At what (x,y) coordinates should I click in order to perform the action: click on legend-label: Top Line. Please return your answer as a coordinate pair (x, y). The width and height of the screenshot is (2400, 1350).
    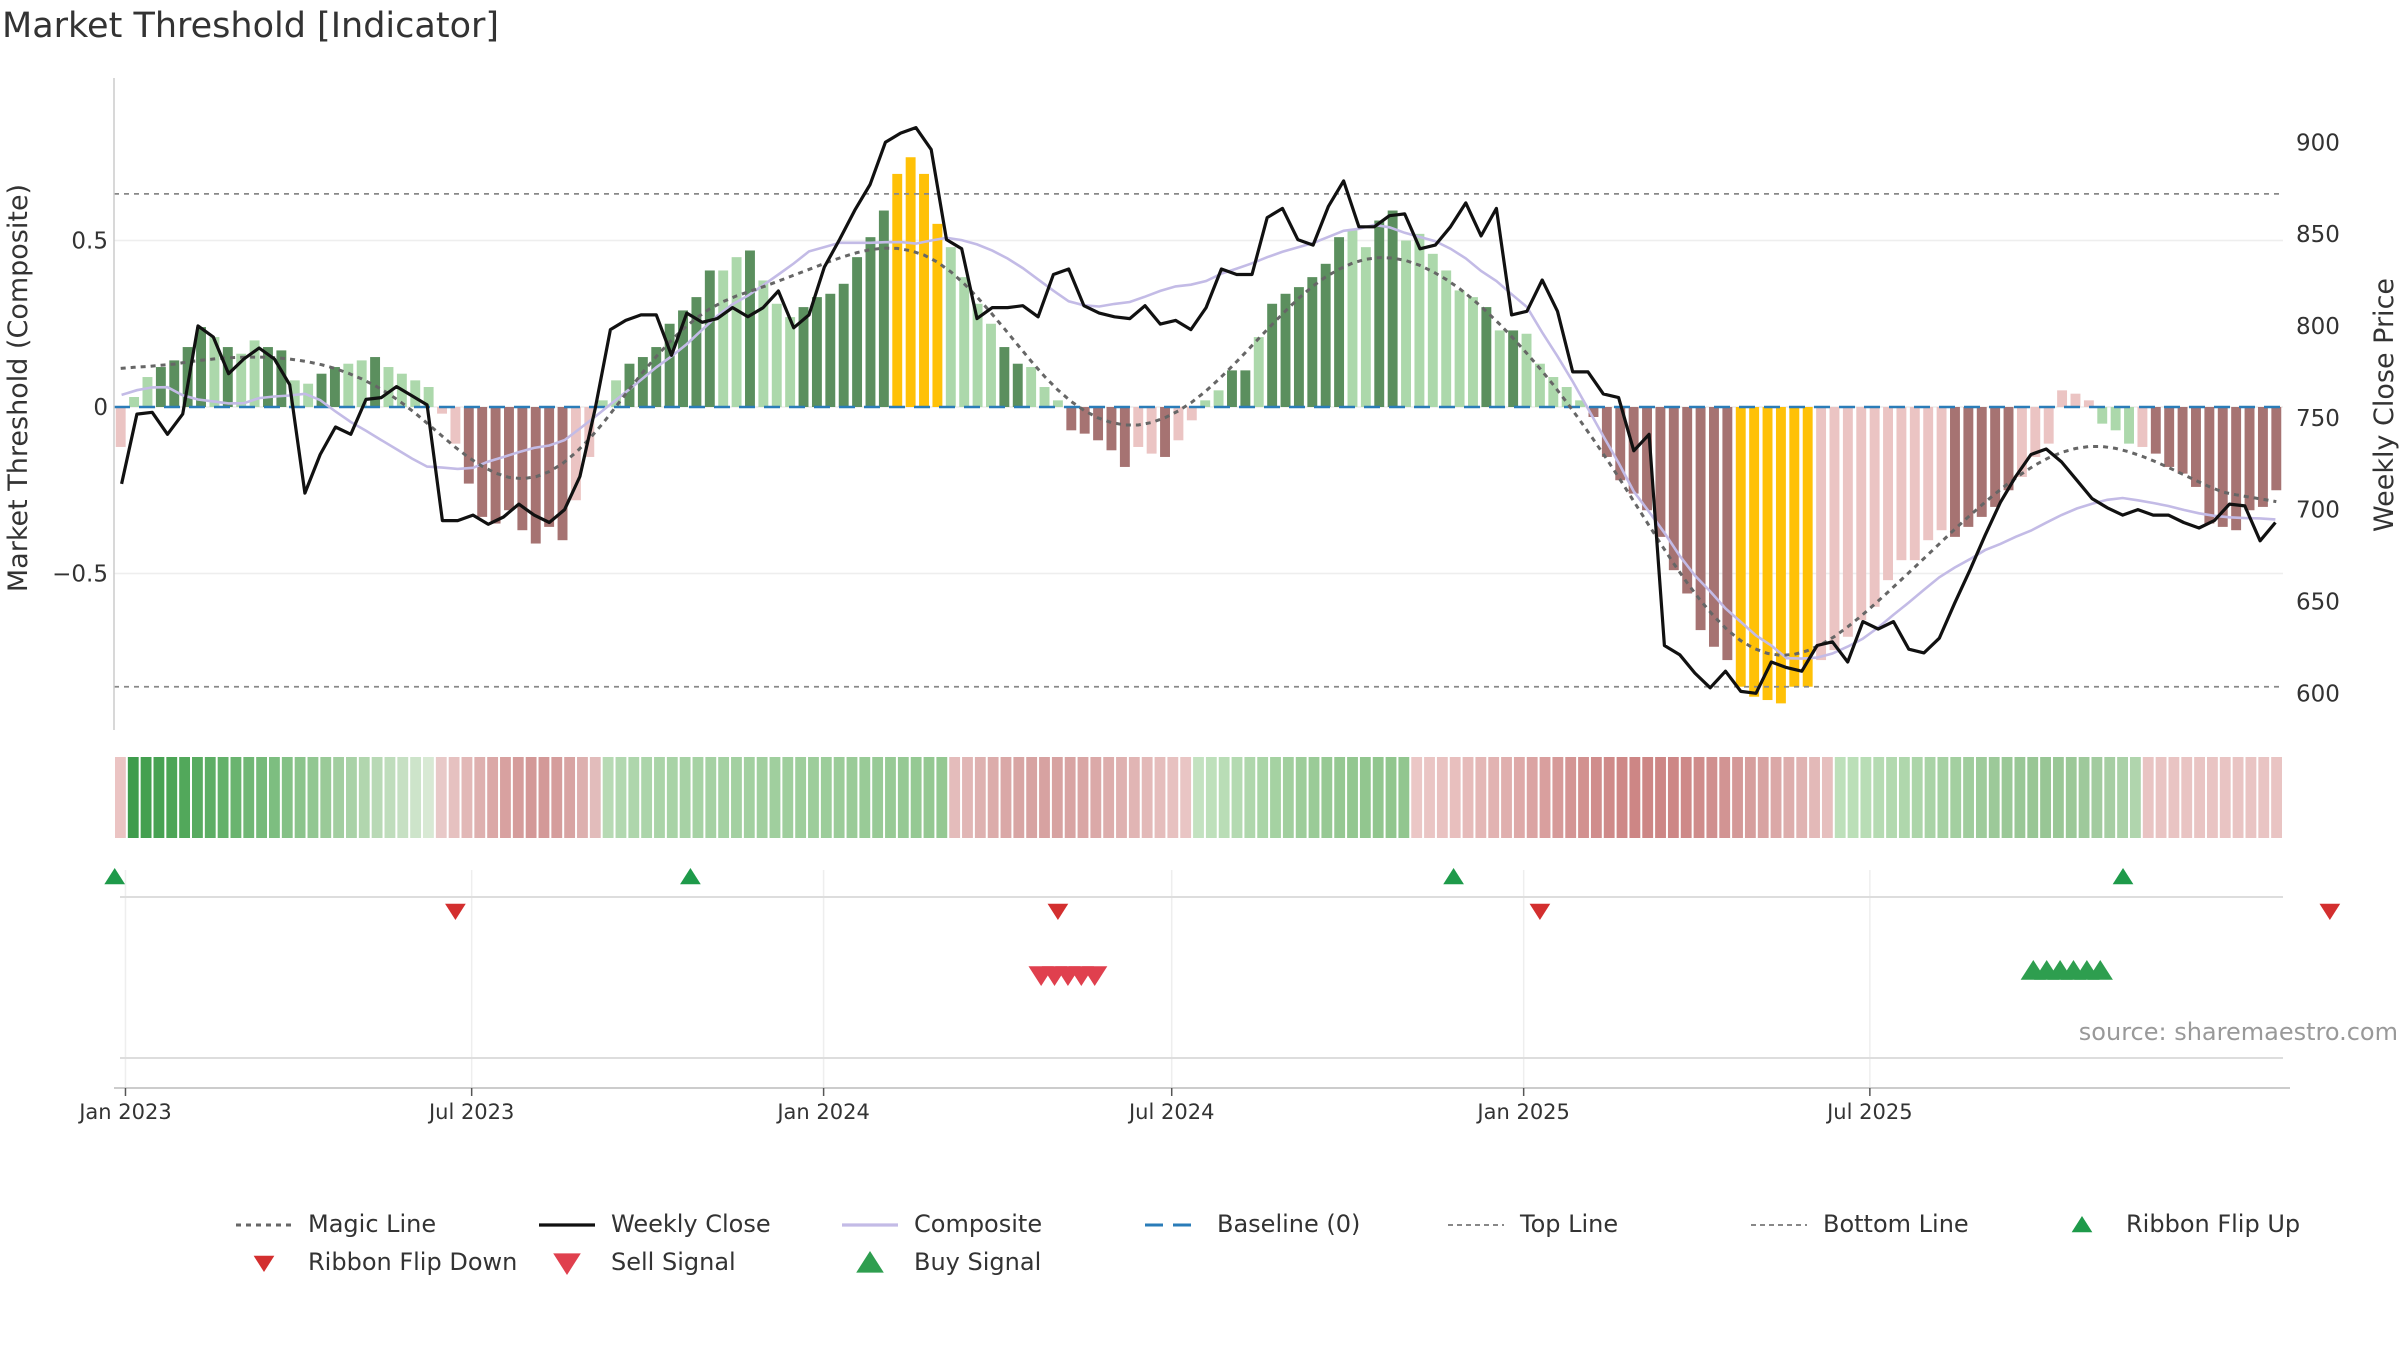
    Looking at the image, I should click on (1569, 1224).